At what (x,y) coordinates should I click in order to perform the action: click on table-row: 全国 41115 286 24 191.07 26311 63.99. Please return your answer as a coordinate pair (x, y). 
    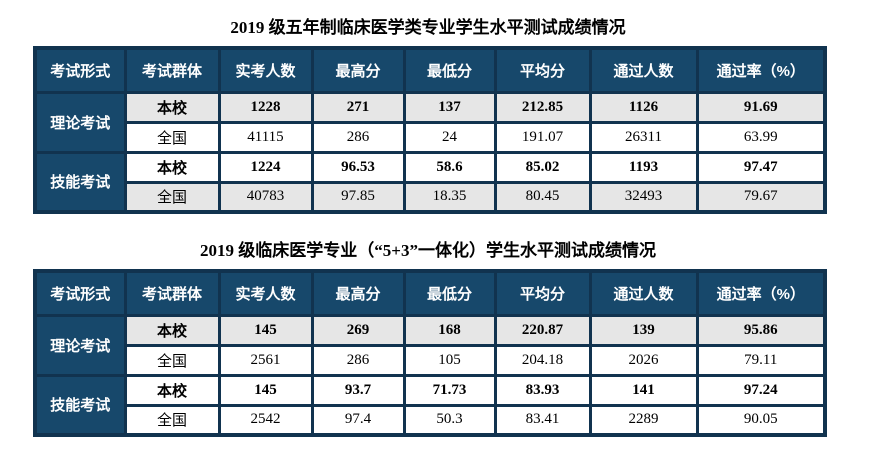
    Looking at the image, I should click on (431, 137).